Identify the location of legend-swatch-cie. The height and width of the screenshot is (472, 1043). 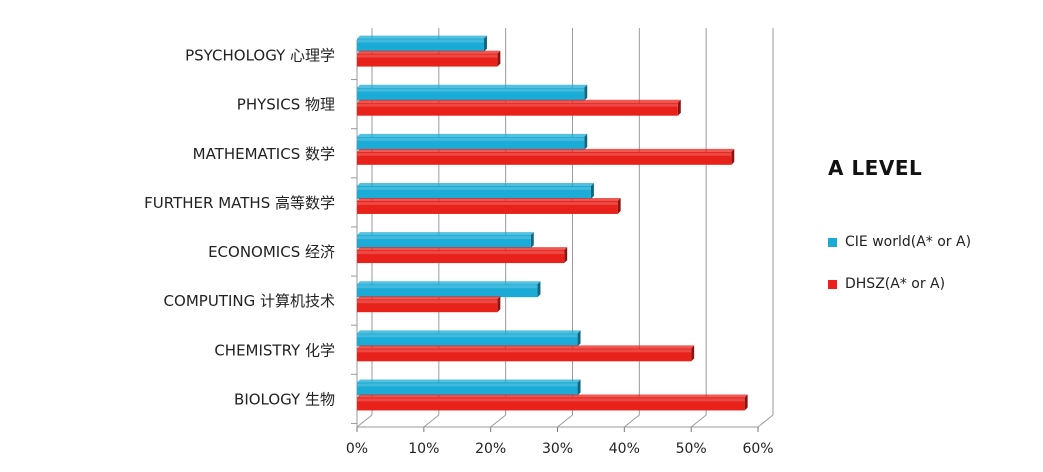
(832, 242).